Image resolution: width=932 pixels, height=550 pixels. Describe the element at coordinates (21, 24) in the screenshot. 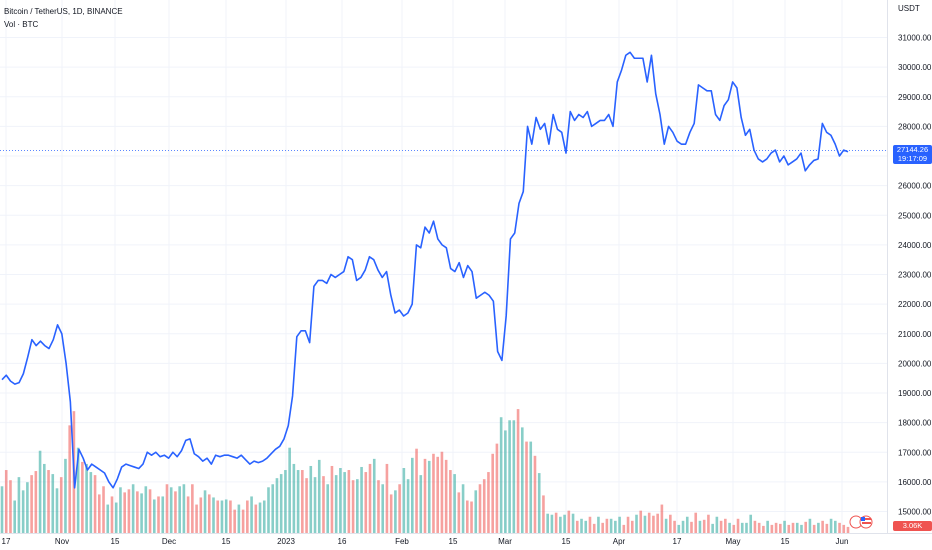

I see `volume-legend: Vol · BTC` at that location.